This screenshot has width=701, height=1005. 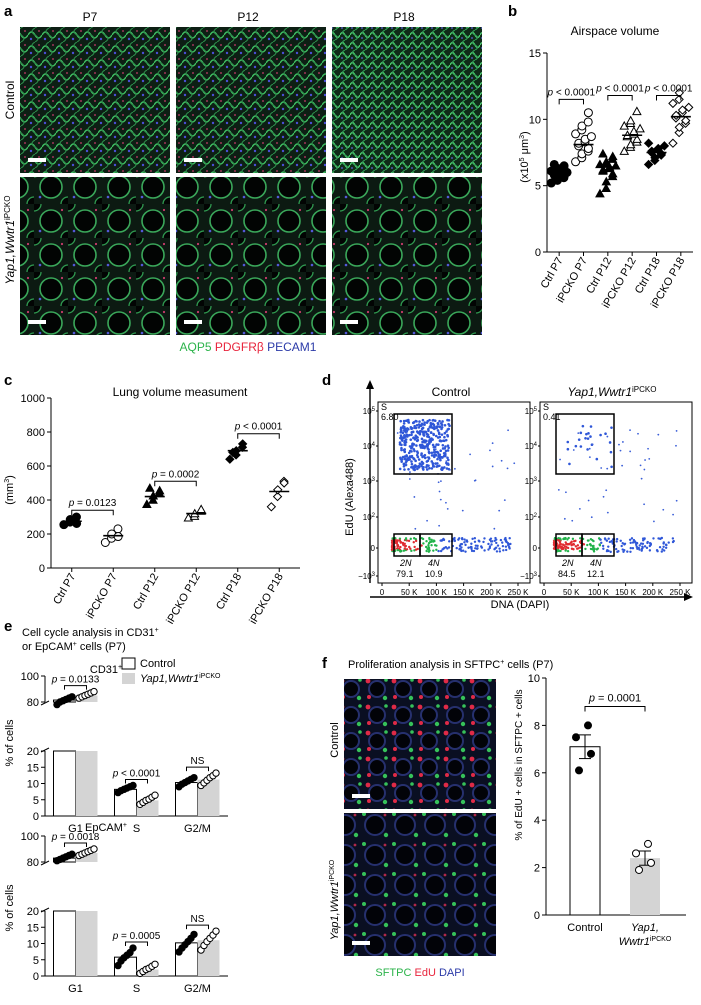 What do you see at coordinates (519, 592) in the screenshot?
I see `flow-xtick-label: 250 K` at bounding box center [519, 592].